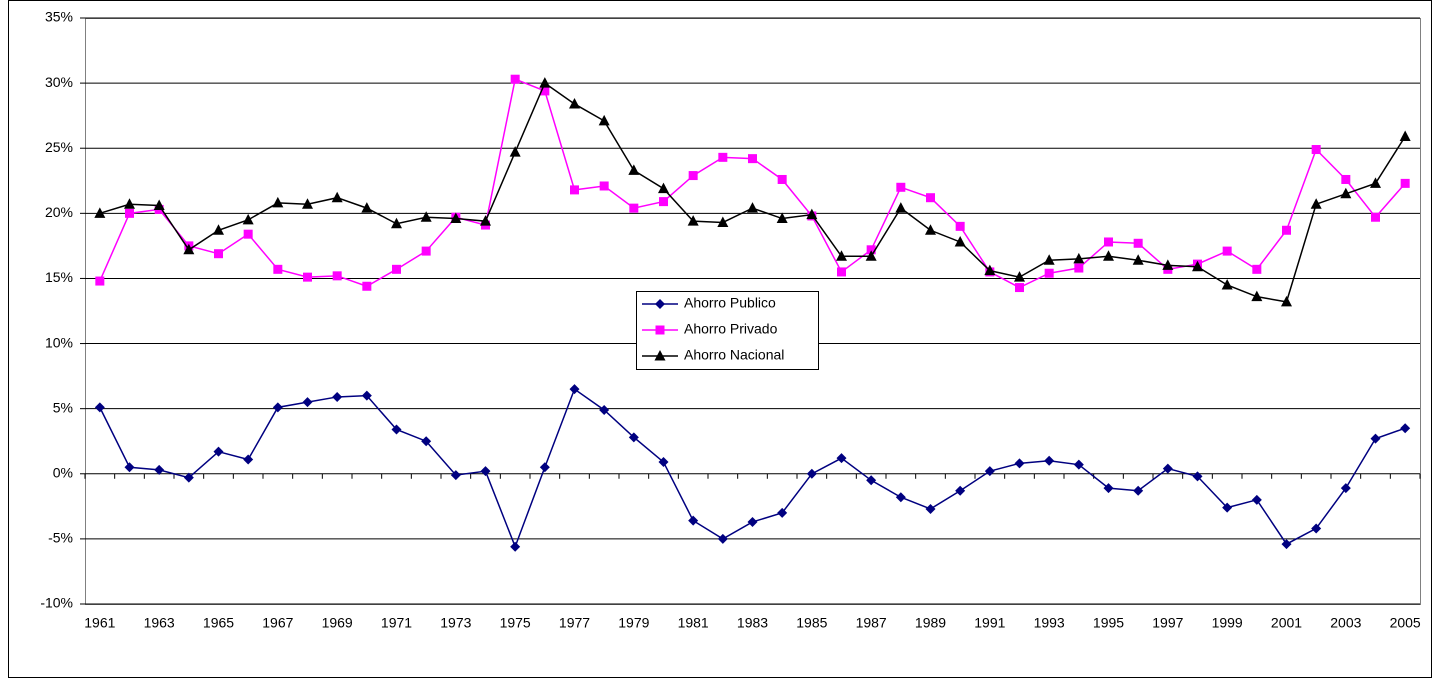  Describe the element at coordinates (1405, 623) in the screenshot. I see `x-tick-label: 2005` at that location.